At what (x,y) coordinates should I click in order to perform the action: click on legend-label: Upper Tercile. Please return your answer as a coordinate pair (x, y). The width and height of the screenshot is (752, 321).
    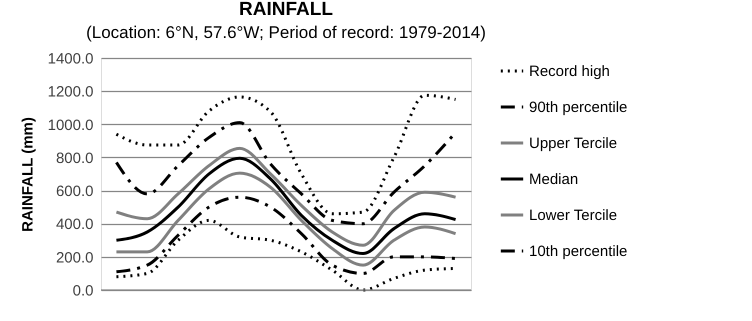
    Looking at the image, I should click on (573, 143).